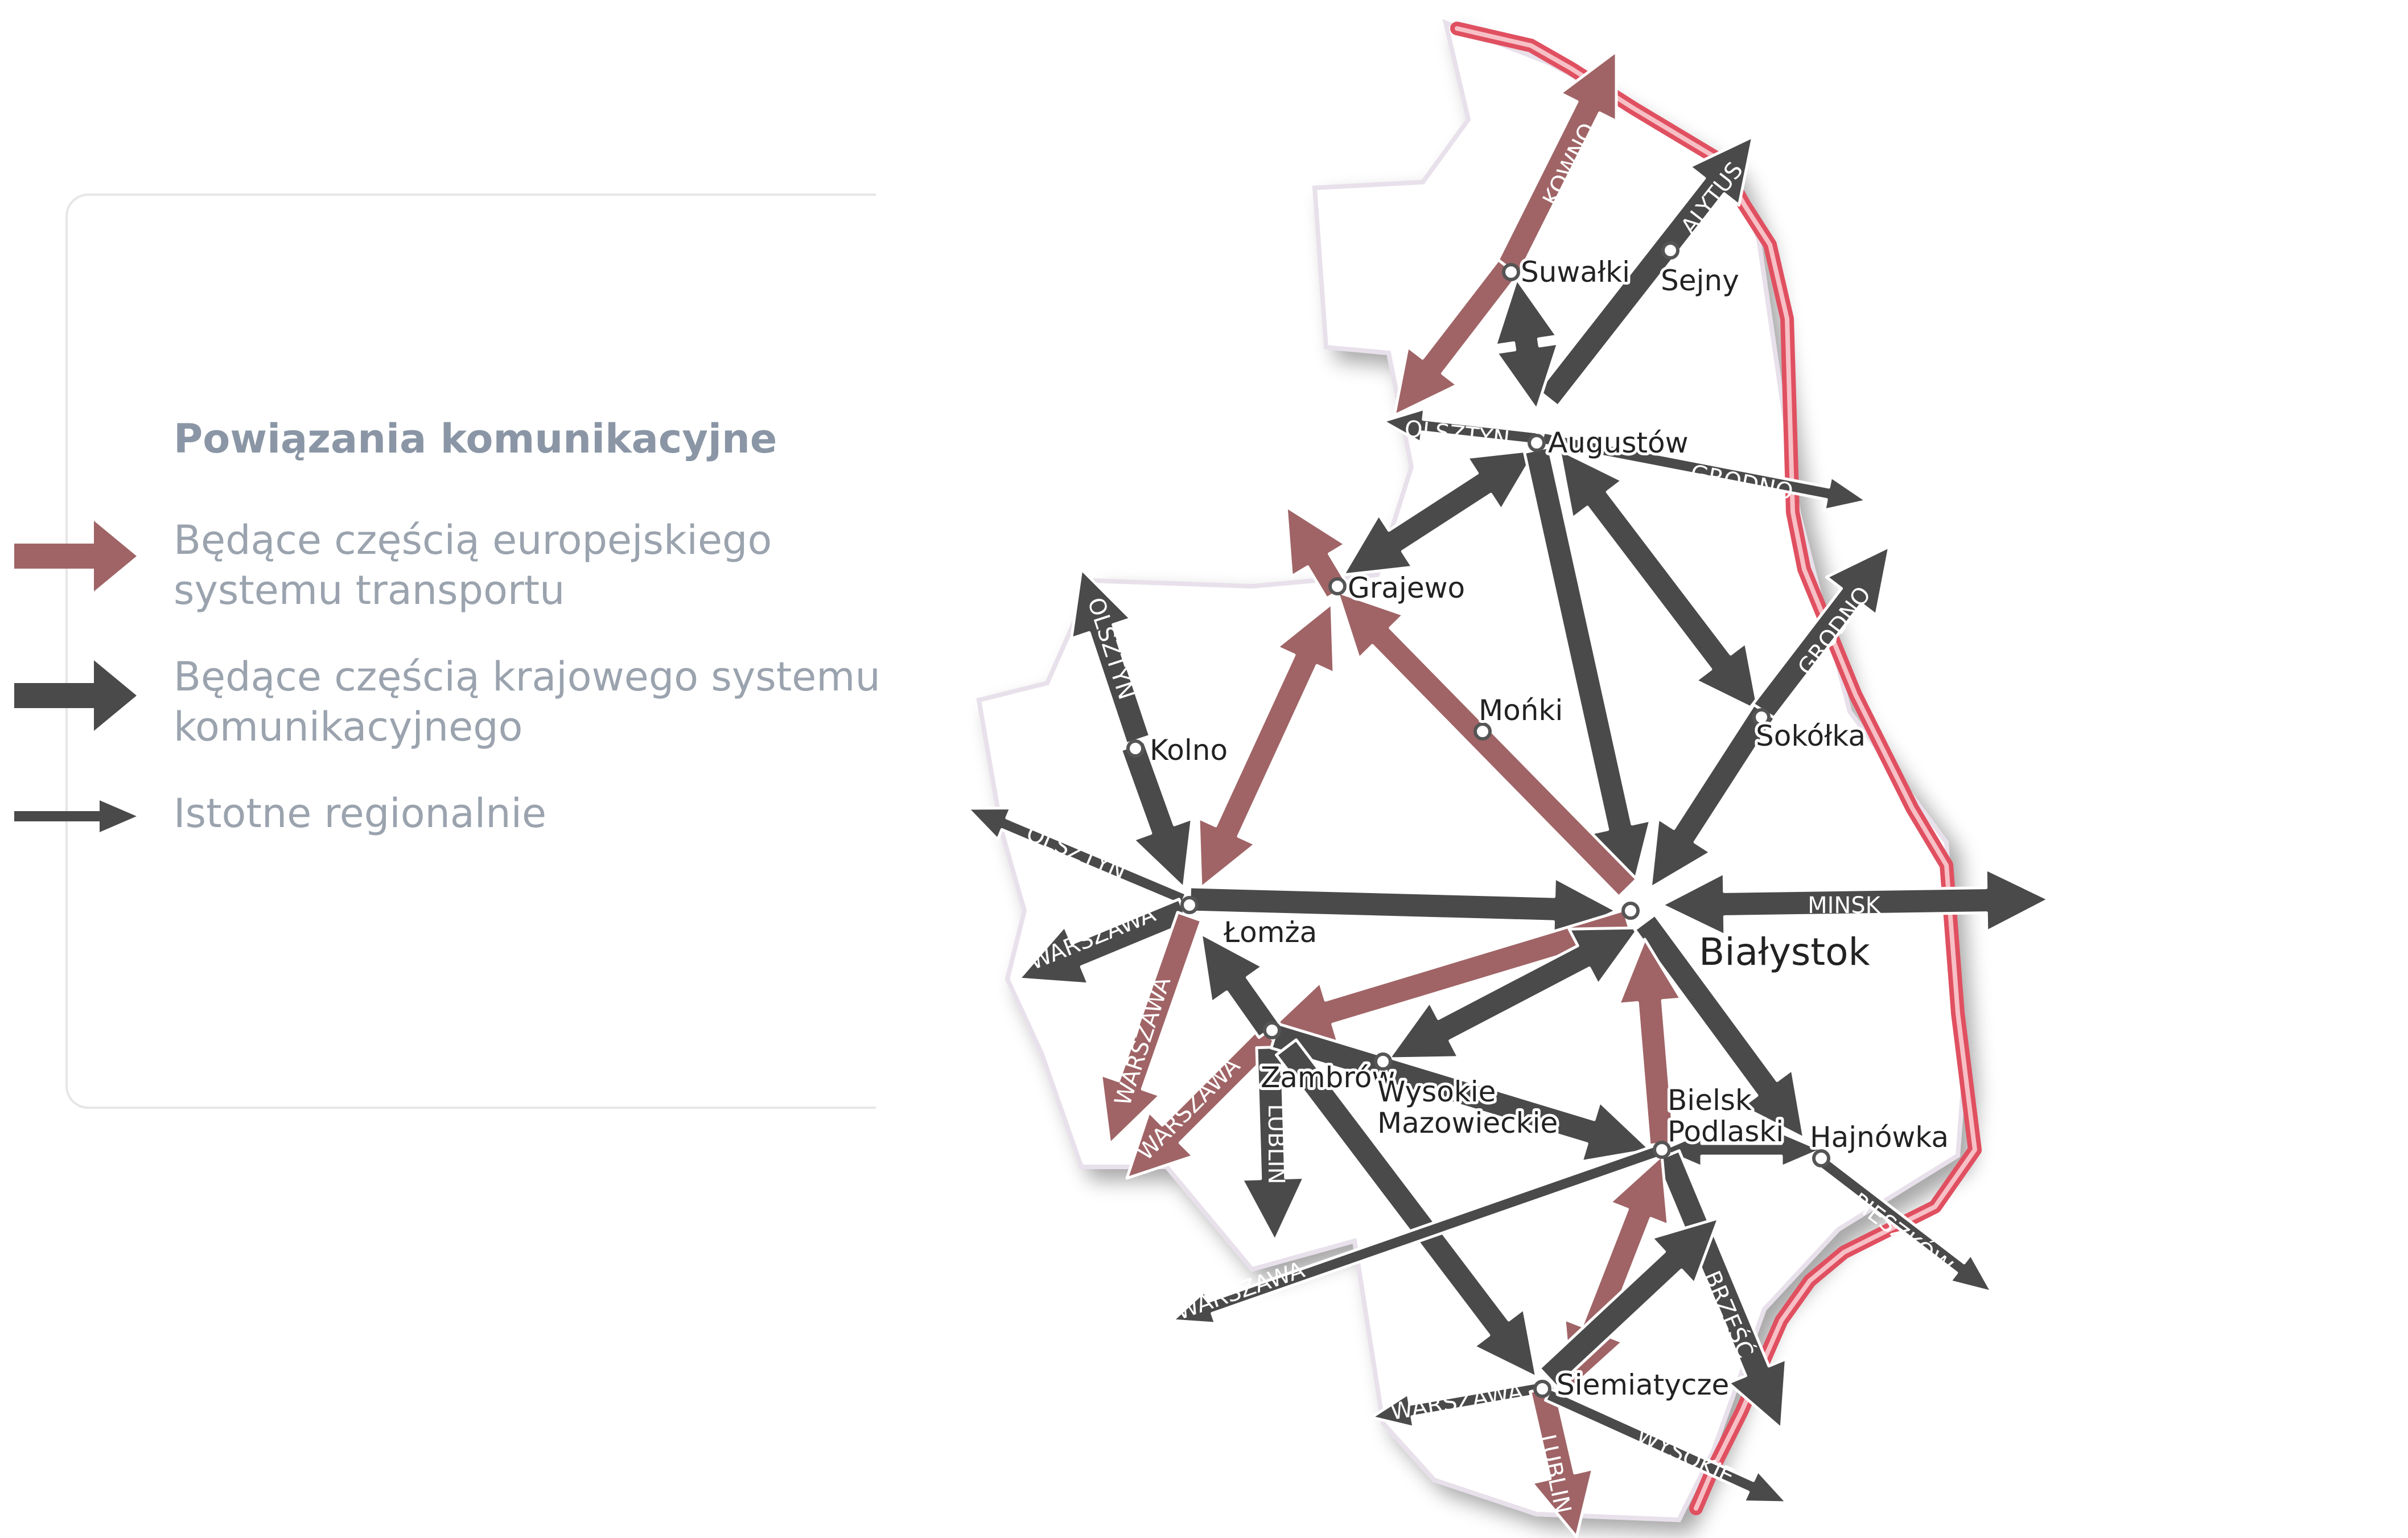 Image resolution: width=2408 pixels, height=1538 pixels. Describe the element at coordinates (1631, 911) in the screenshot. I see `city-dot-bialystok` at that location.